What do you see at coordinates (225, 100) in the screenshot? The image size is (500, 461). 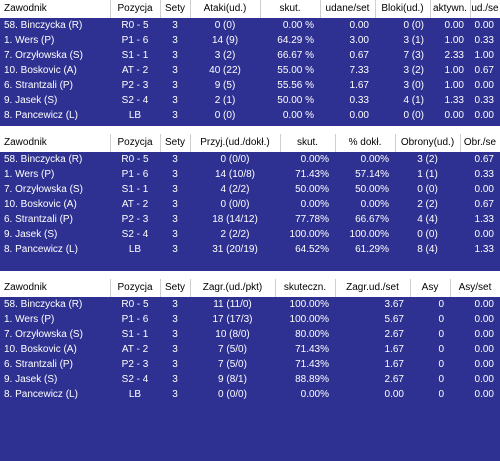 I see `attacks: 2 (1)` at bounding box center [225, 100].